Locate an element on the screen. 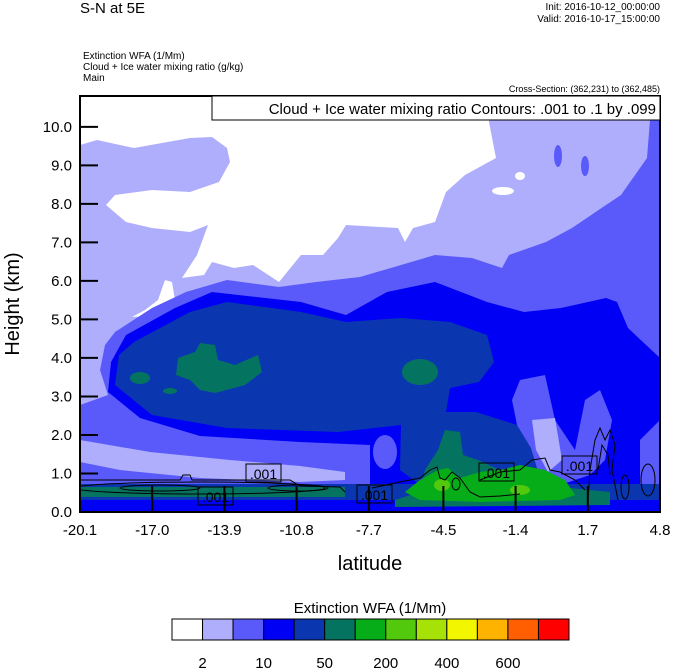 This screenshot has width=674, height=668. x-tick-label: -20.1 is located at coordinates (80, 530).